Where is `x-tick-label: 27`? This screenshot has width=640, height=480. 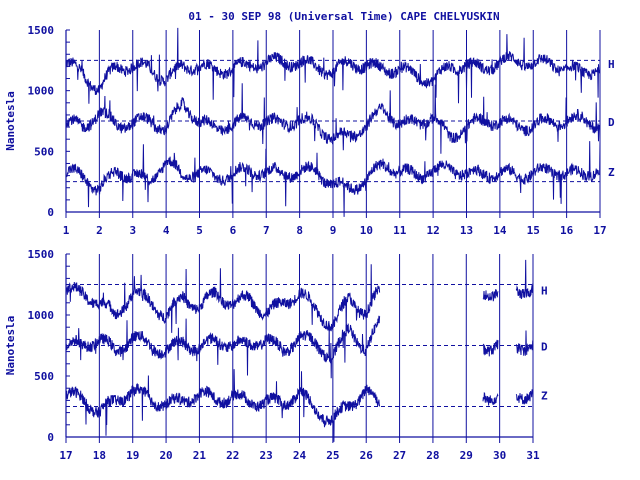
x-tick-label: 27 is located at coordinates (399, 455).